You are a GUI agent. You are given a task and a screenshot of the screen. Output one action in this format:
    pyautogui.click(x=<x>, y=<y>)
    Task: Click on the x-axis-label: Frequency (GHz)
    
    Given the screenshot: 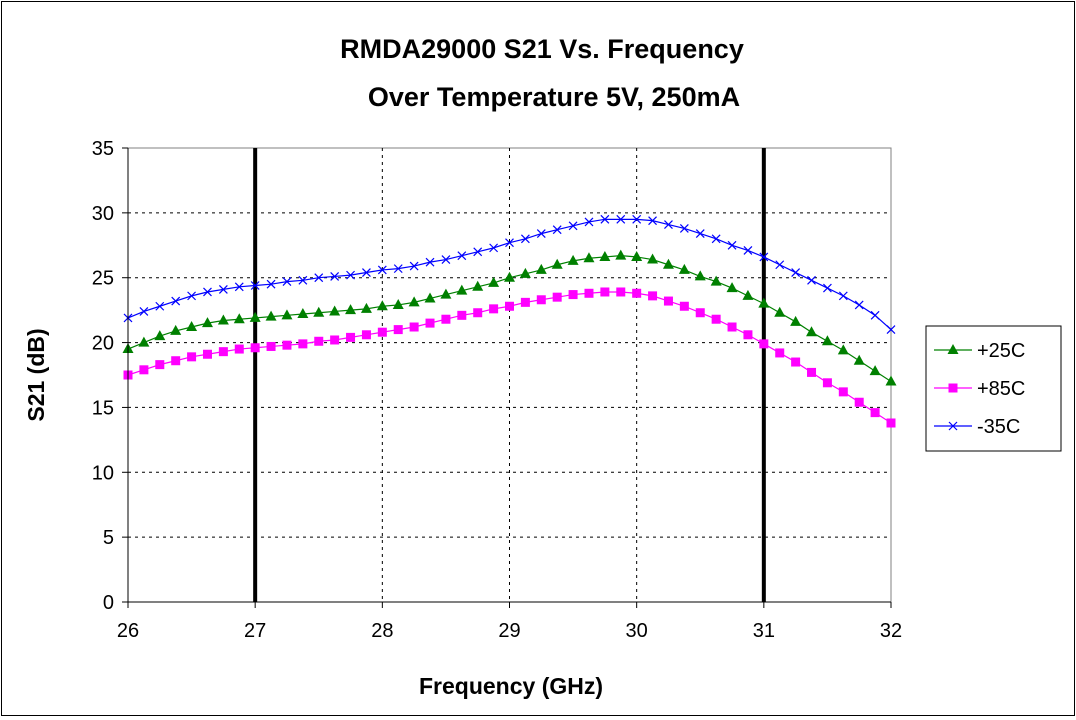 What is the action you would take?
    pyautogui.click(x=511, y=686)
    